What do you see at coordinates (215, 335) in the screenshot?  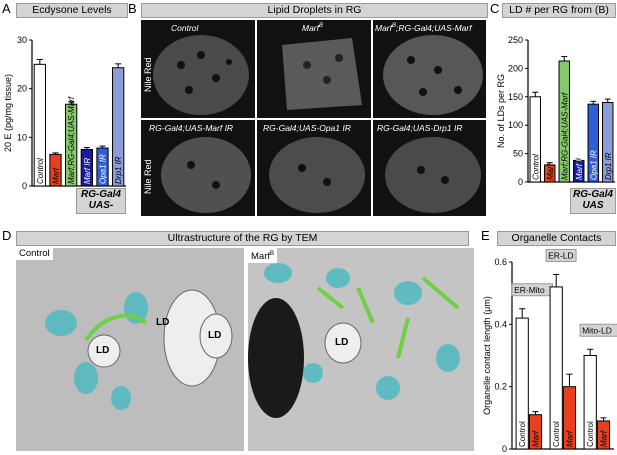 I see `ld-label-3: LD` at bounding box center [215, 335].